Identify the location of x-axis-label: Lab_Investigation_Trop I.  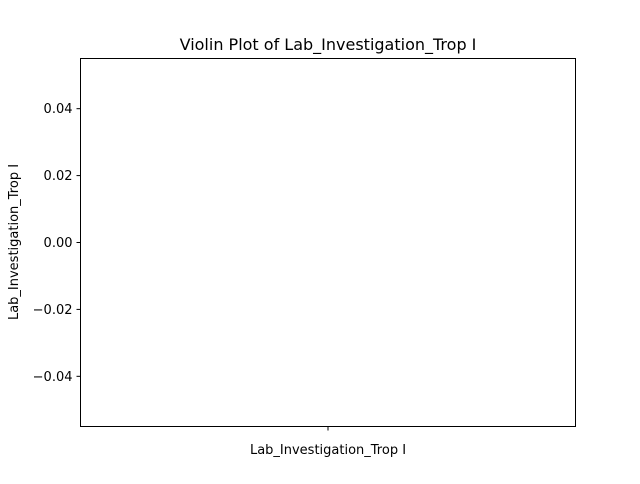
(328, 450).